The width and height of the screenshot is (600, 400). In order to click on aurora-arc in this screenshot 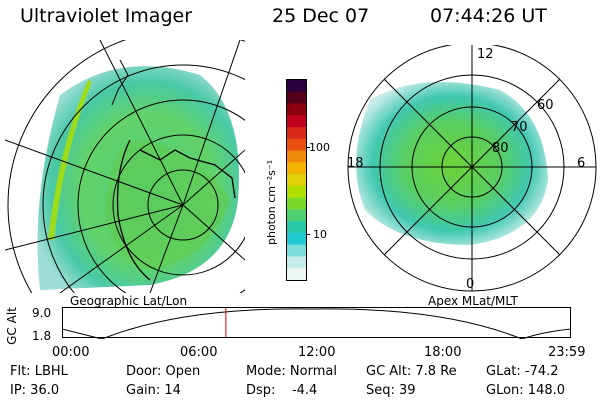, I will do `click(70, 160)`.